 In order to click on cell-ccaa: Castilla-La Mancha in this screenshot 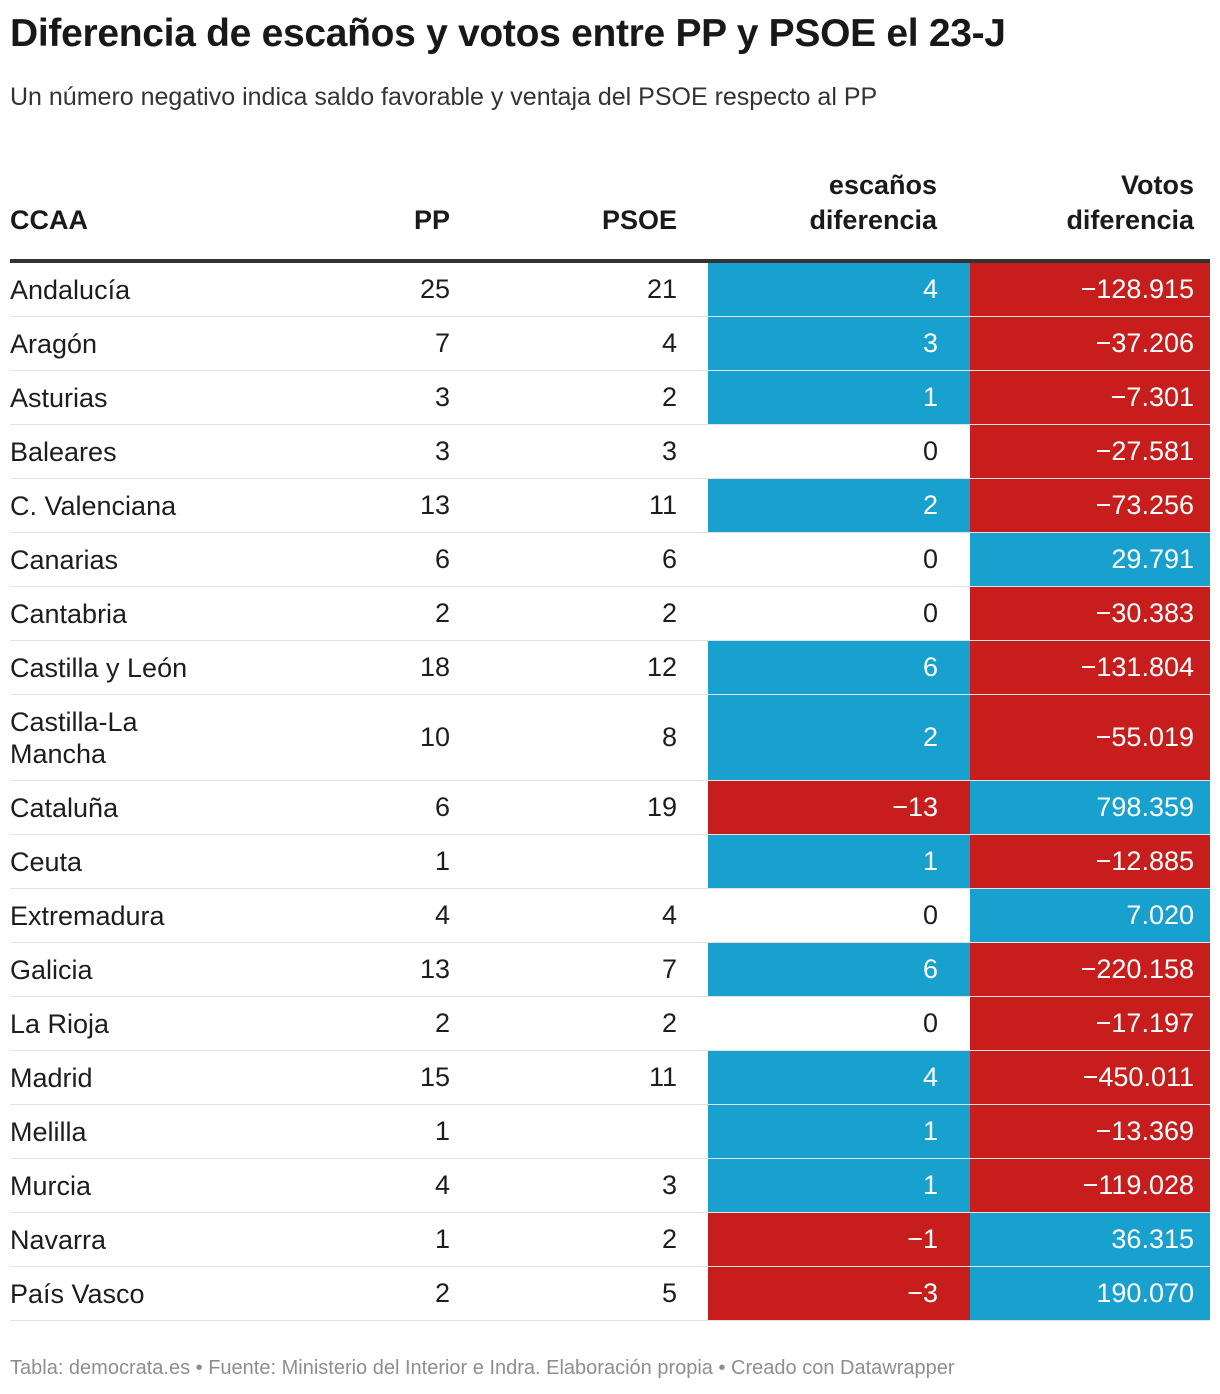, I will do `click(74, 737)`.